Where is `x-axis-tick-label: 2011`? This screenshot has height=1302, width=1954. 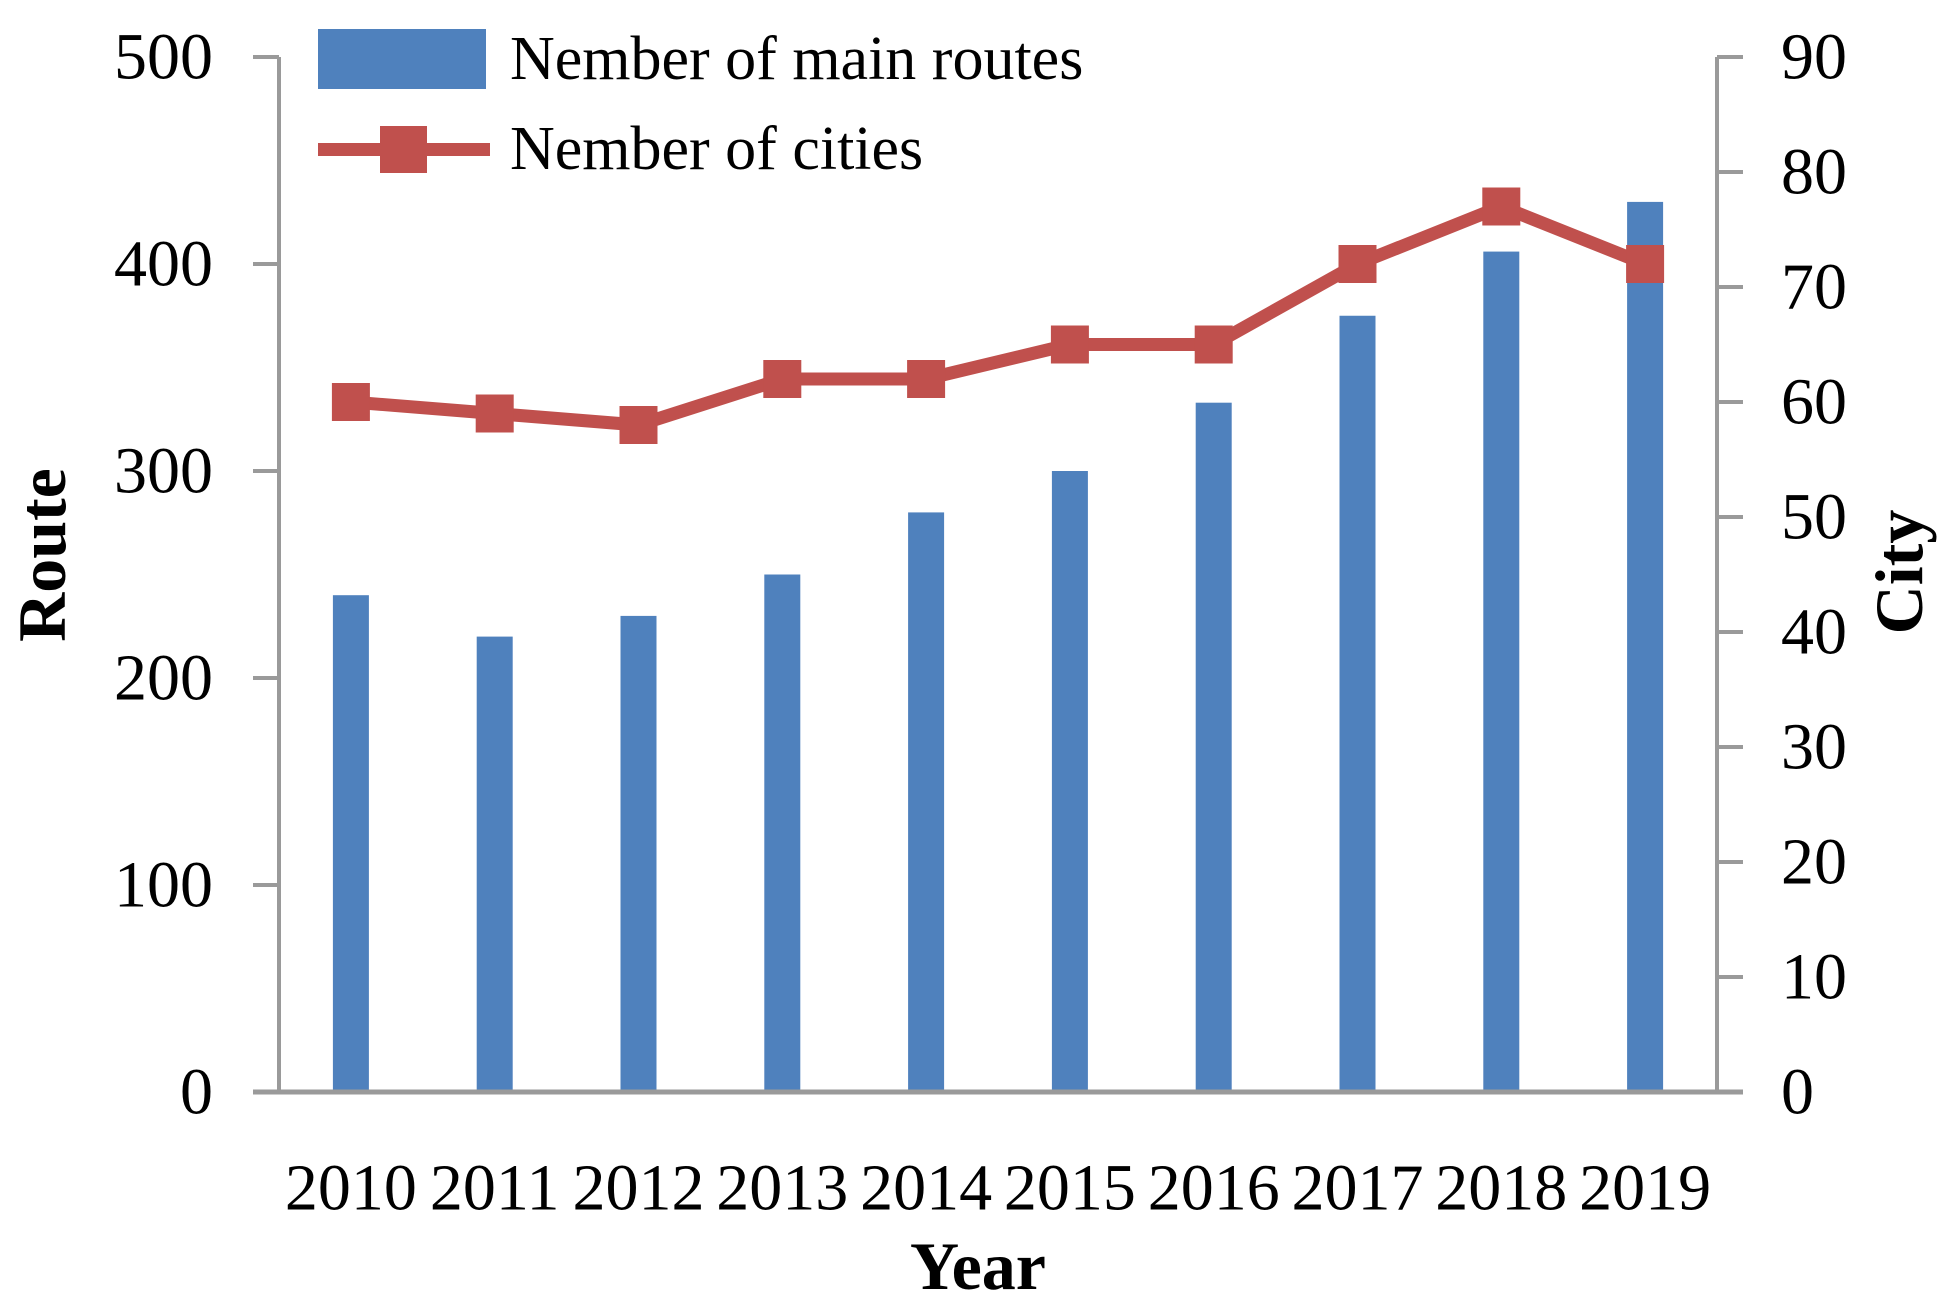 x-axis-tick-label: 2011 is located at coordinates (495, 1188).